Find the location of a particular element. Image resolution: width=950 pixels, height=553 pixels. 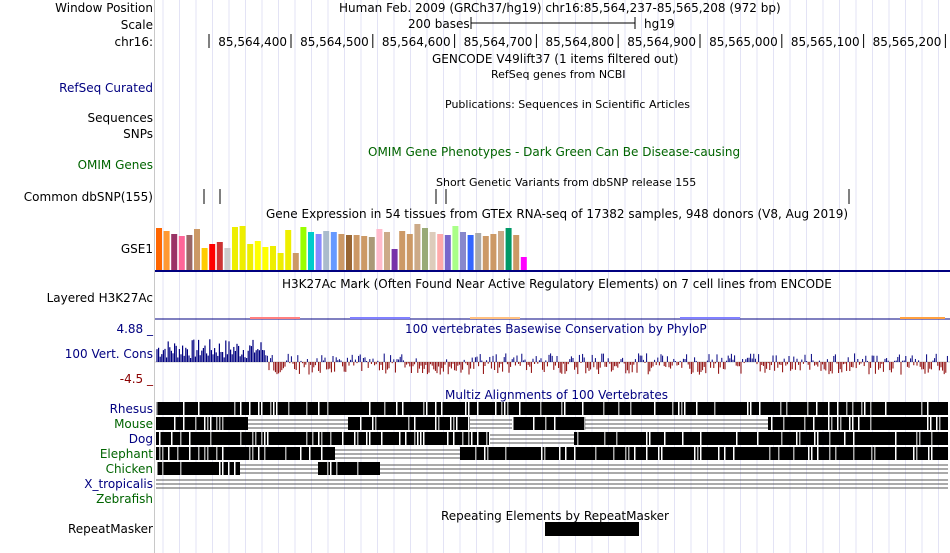

multiz-species-xtropicalis: X_tropicalis is located at coordinates (118, 484).